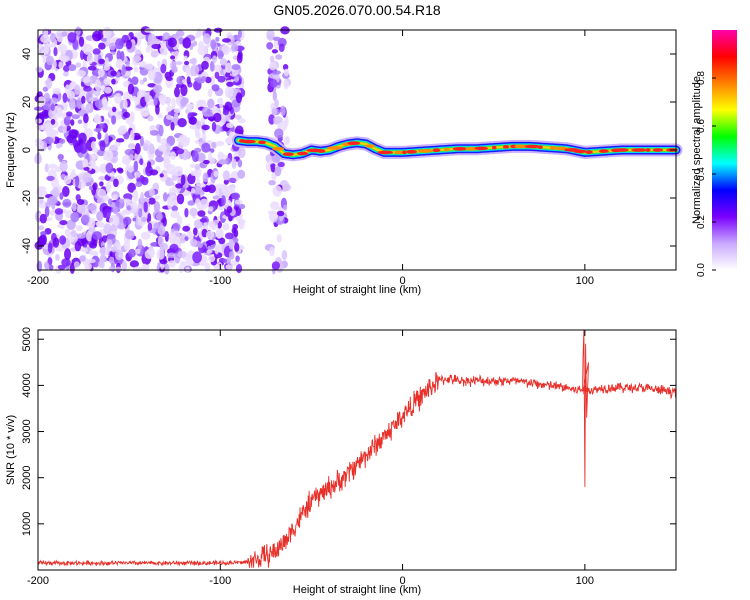 The image size is (750, 600). I want to click on colorbar-gradient, so click(724, 150).